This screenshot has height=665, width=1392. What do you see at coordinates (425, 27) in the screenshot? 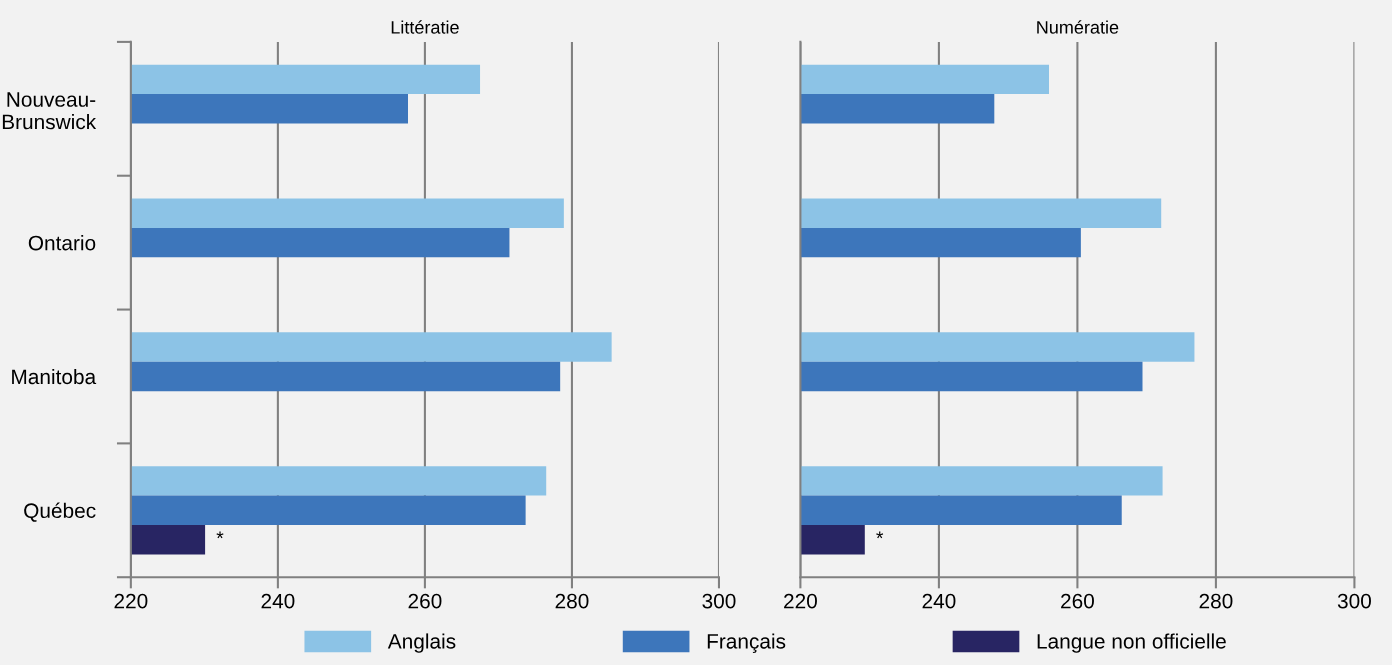
I see `chart-title: Littératie` at bounding box center [425, 27].